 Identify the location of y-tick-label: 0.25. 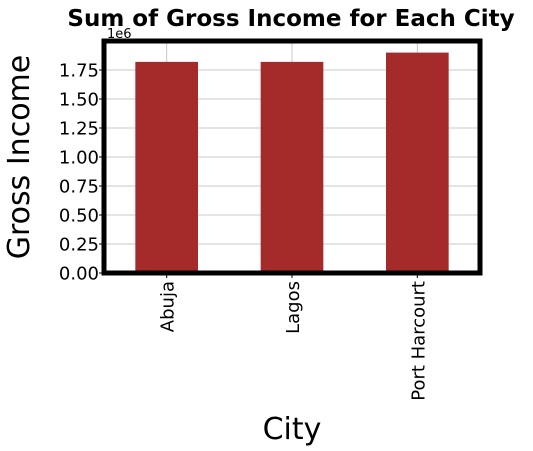
(79, 245).